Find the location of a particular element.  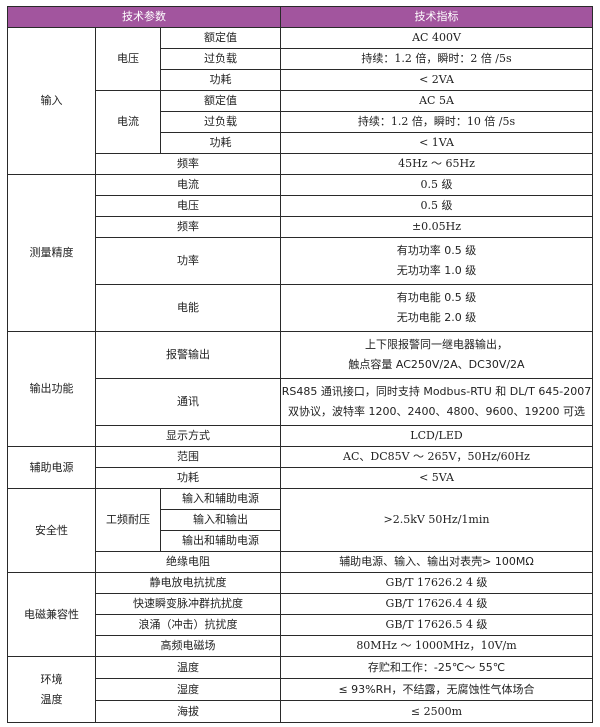

group-input: 输入 is located at coordinates (51, 101).